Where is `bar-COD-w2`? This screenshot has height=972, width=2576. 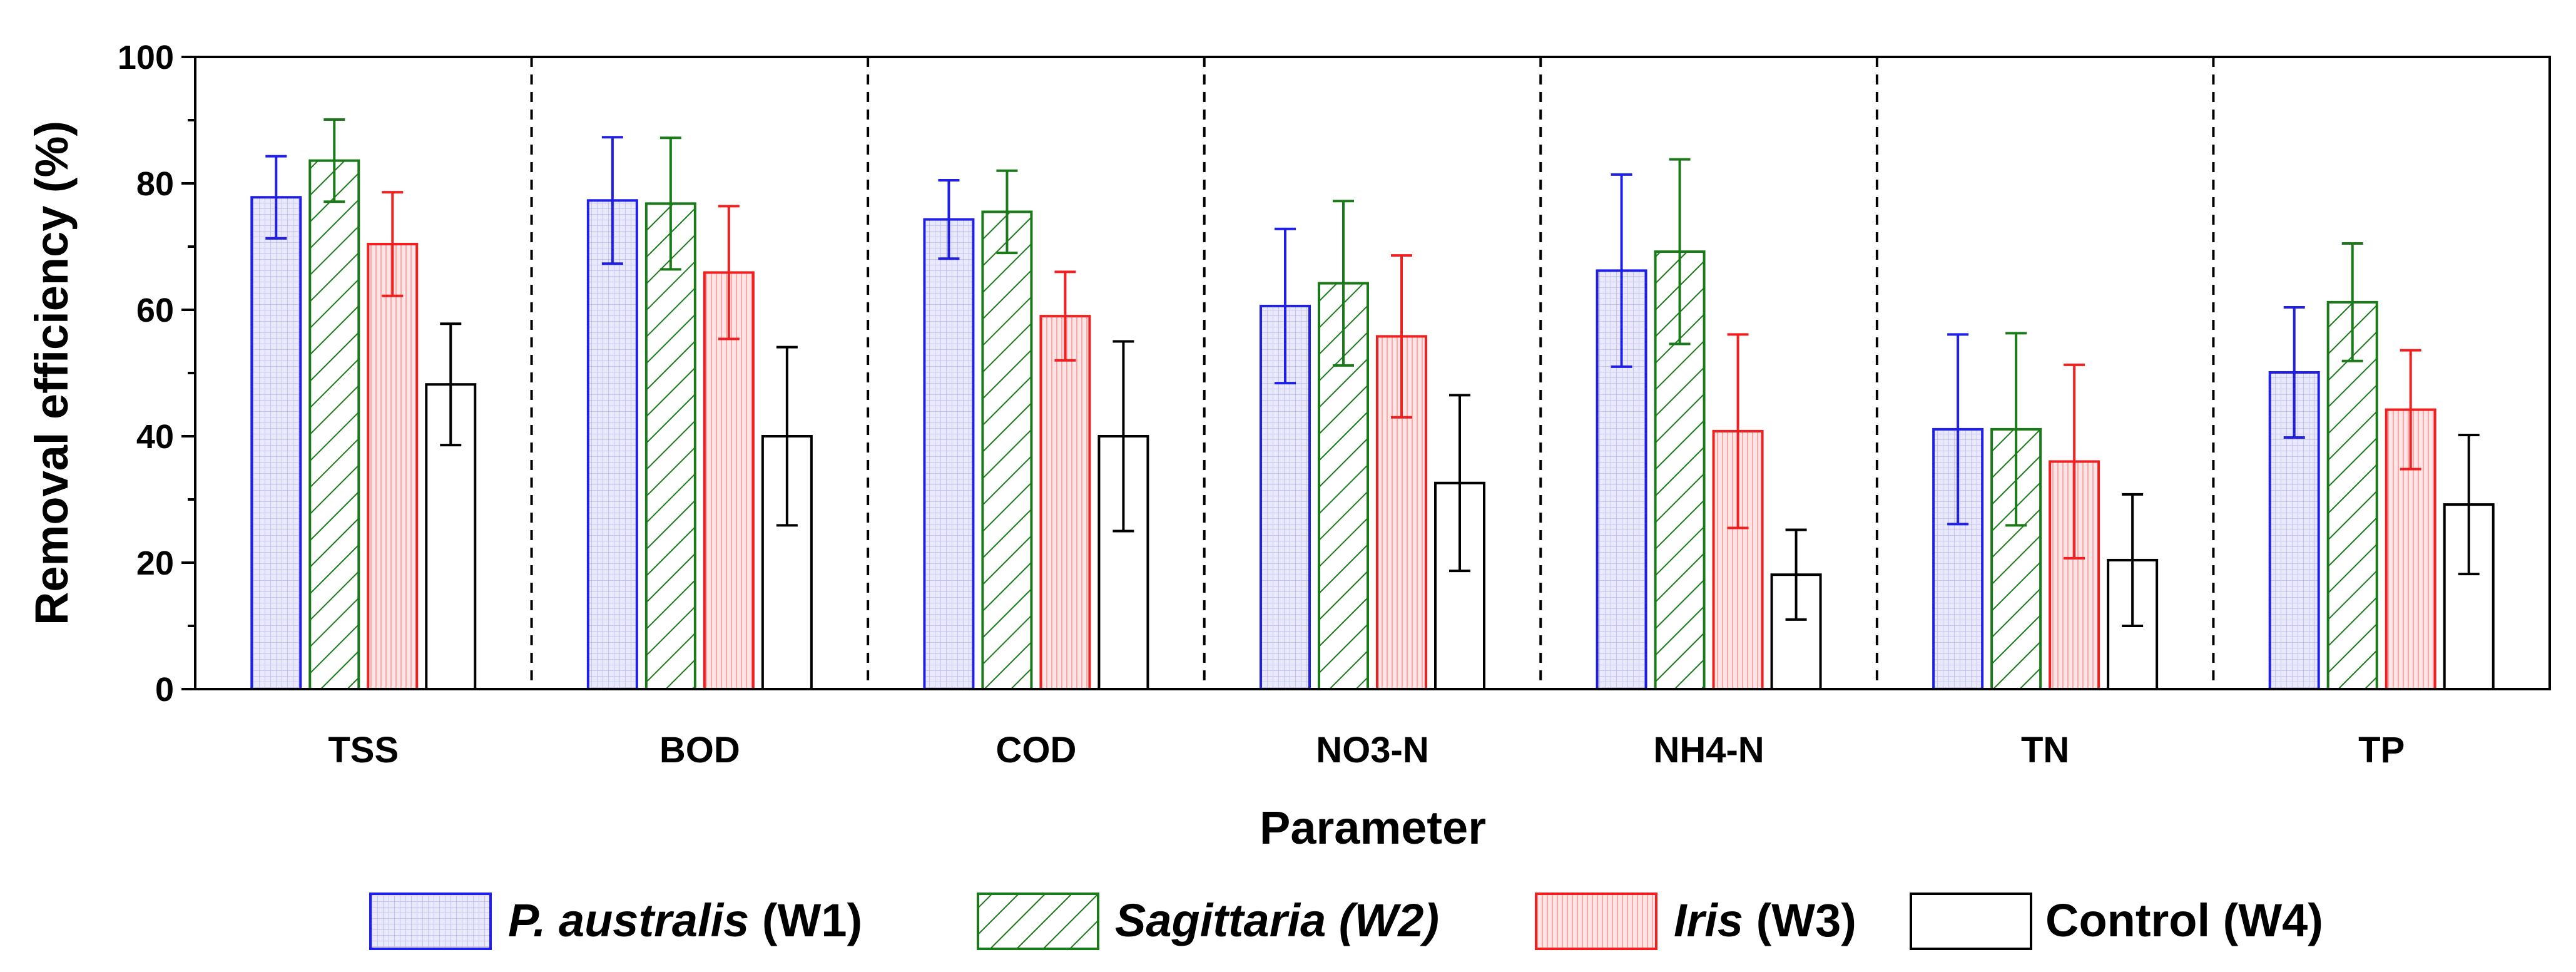
bar-COD-w2 is located at coordinates (1007, 450).